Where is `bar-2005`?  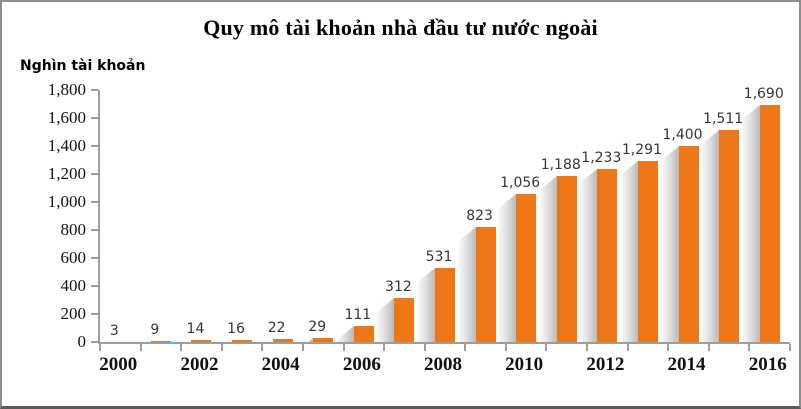 bar-2005 is located at coordinates (323, 340).